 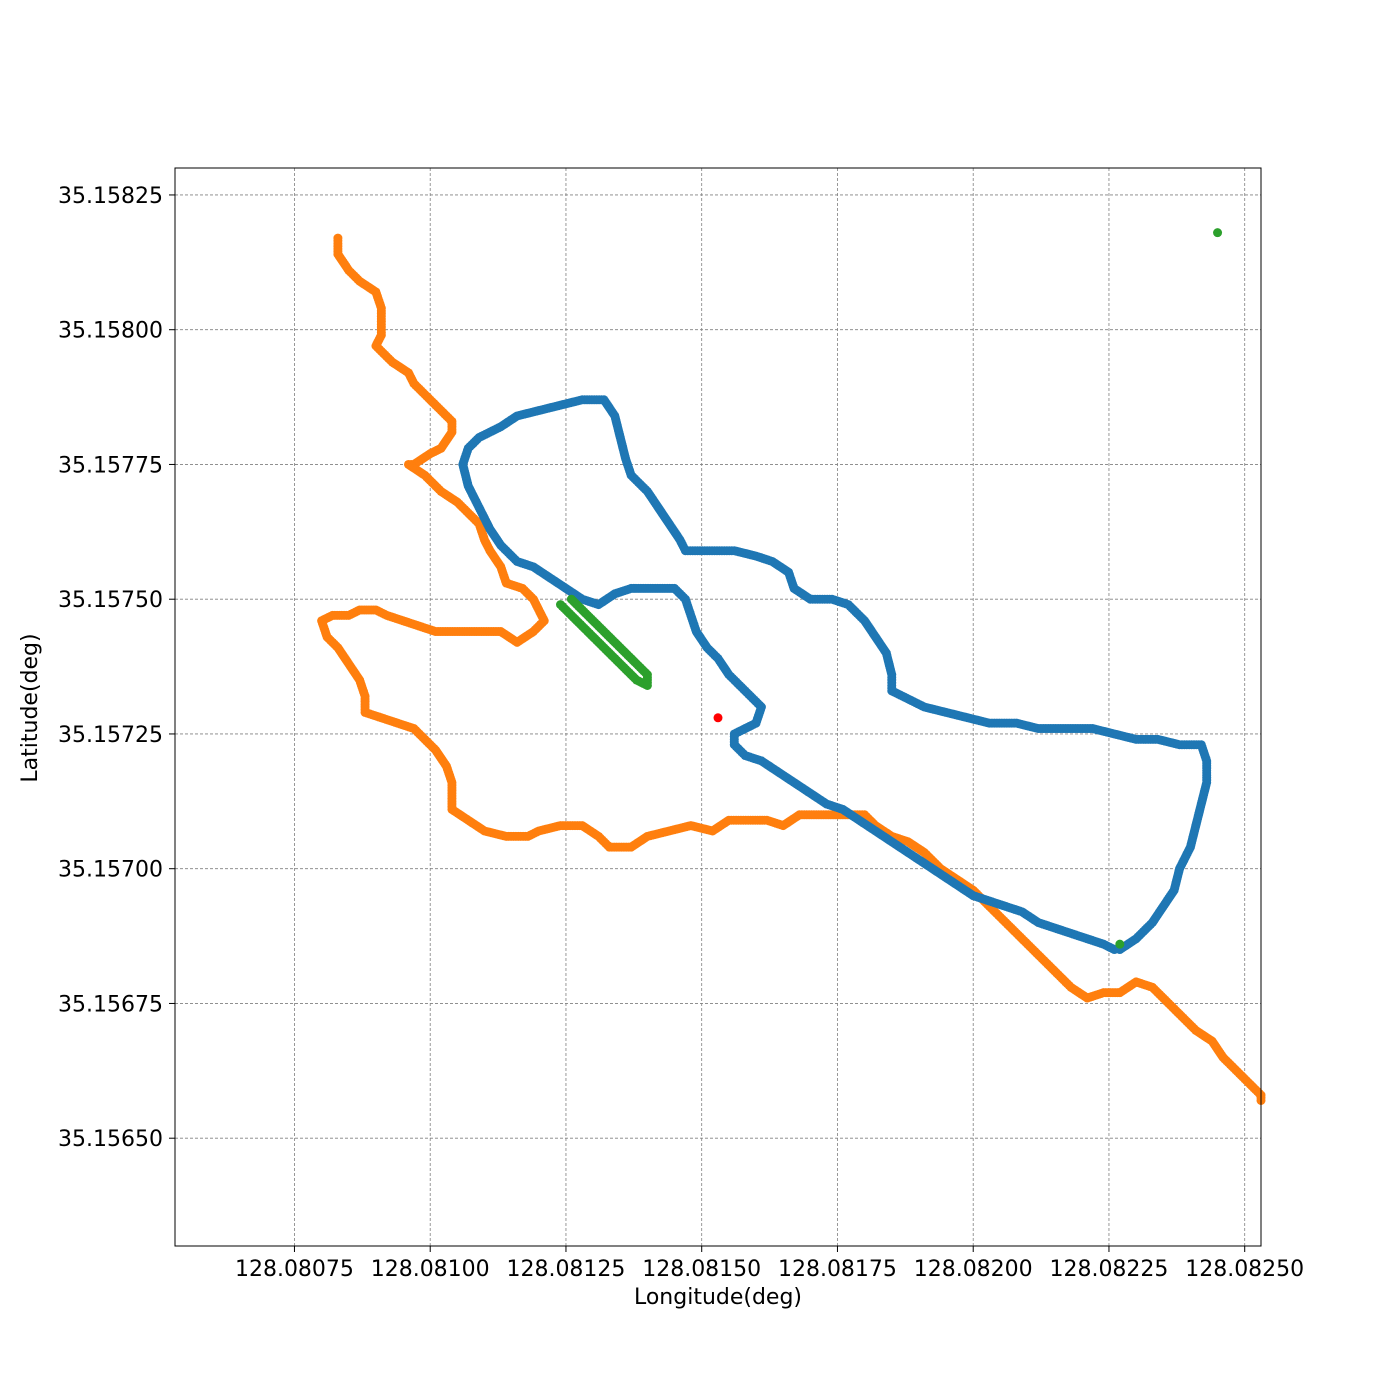 I want to click on y-tick-label: 35.15650, so click(x=110, y=1139).